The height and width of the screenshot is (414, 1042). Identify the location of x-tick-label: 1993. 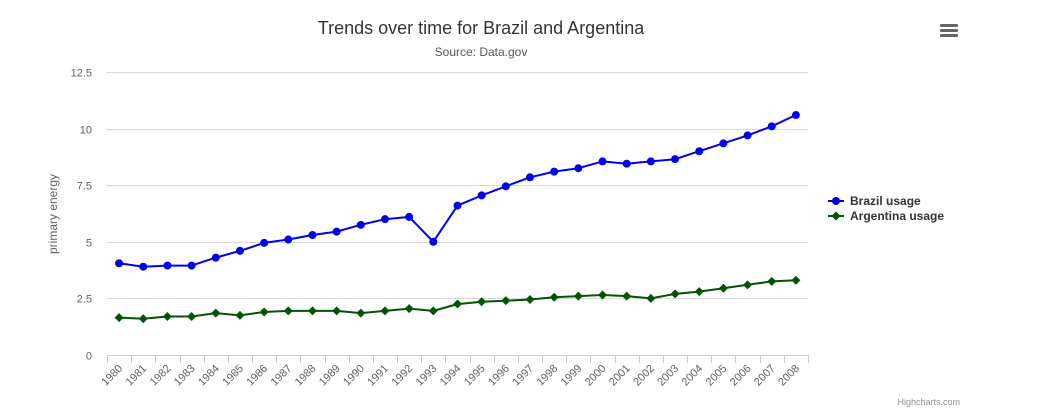
(427, 376).